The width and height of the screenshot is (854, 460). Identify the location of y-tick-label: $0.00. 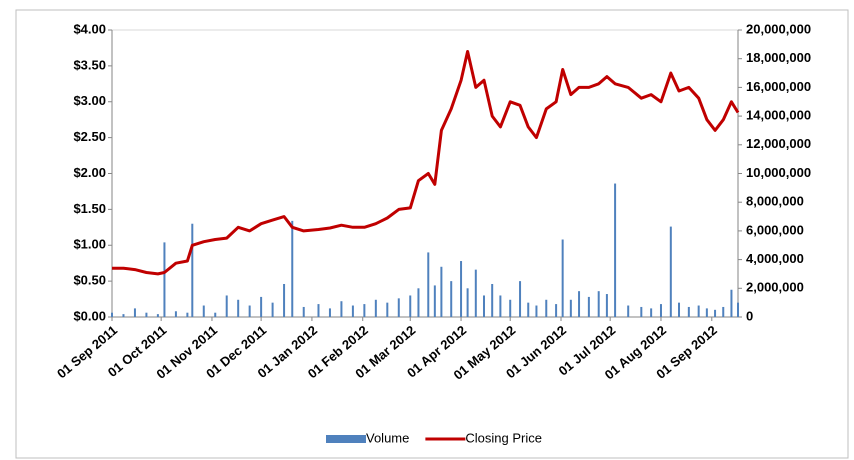
(89, 315).